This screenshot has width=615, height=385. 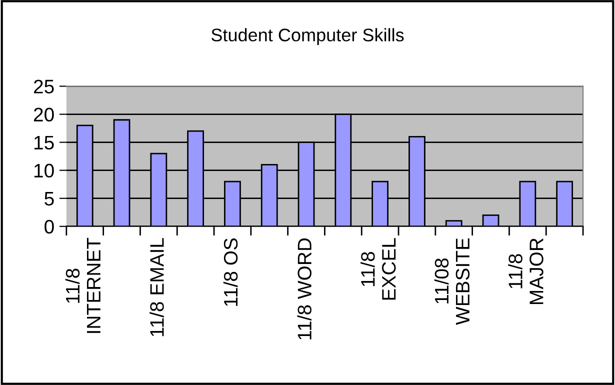 What do you see at coordinates (49, 199) in the screenshot?
I see `y-tick-label: 5` at bounding box center [49, 199].